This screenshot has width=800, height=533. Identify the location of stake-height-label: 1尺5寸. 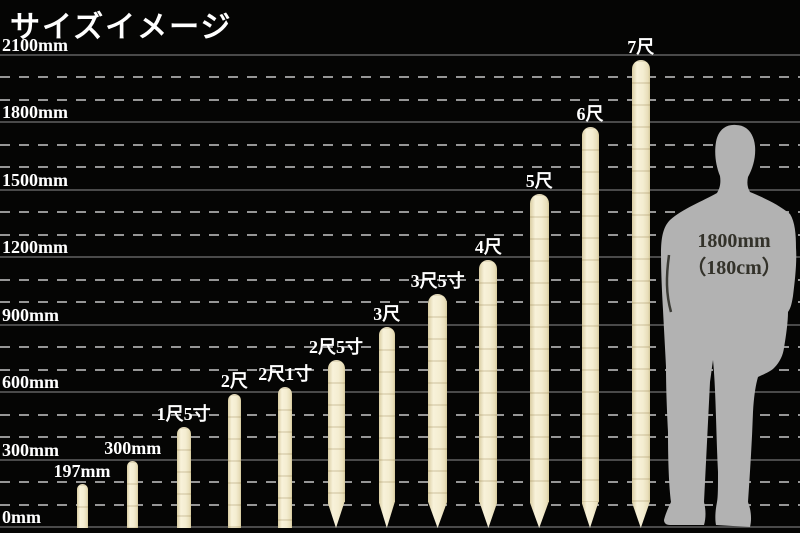
(183, 413).